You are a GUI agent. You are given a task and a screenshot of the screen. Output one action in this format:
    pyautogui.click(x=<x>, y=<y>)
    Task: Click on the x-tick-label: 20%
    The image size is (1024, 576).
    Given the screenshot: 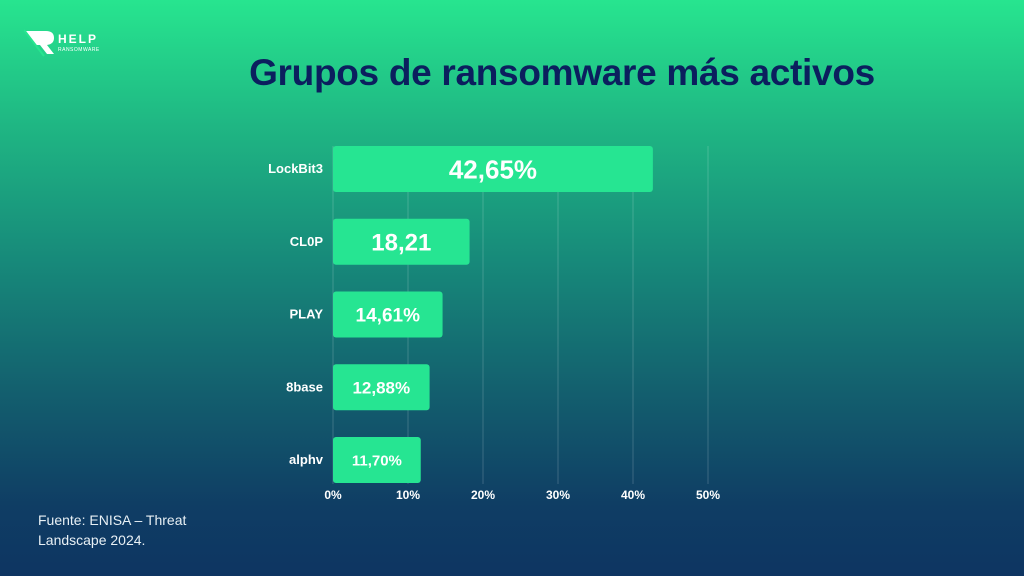 What is the action you would take?
    pyautogui.click(x=483, y=495)
    